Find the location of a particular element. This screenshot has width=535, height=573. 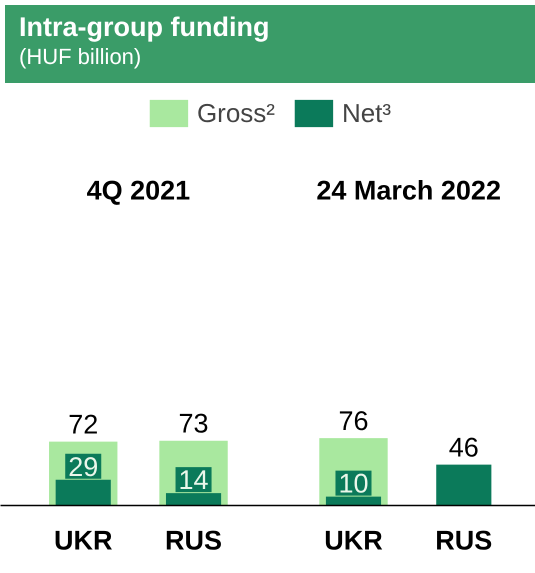

chart-subtitle: (HUF billion) is located at coordinates (80, 57).